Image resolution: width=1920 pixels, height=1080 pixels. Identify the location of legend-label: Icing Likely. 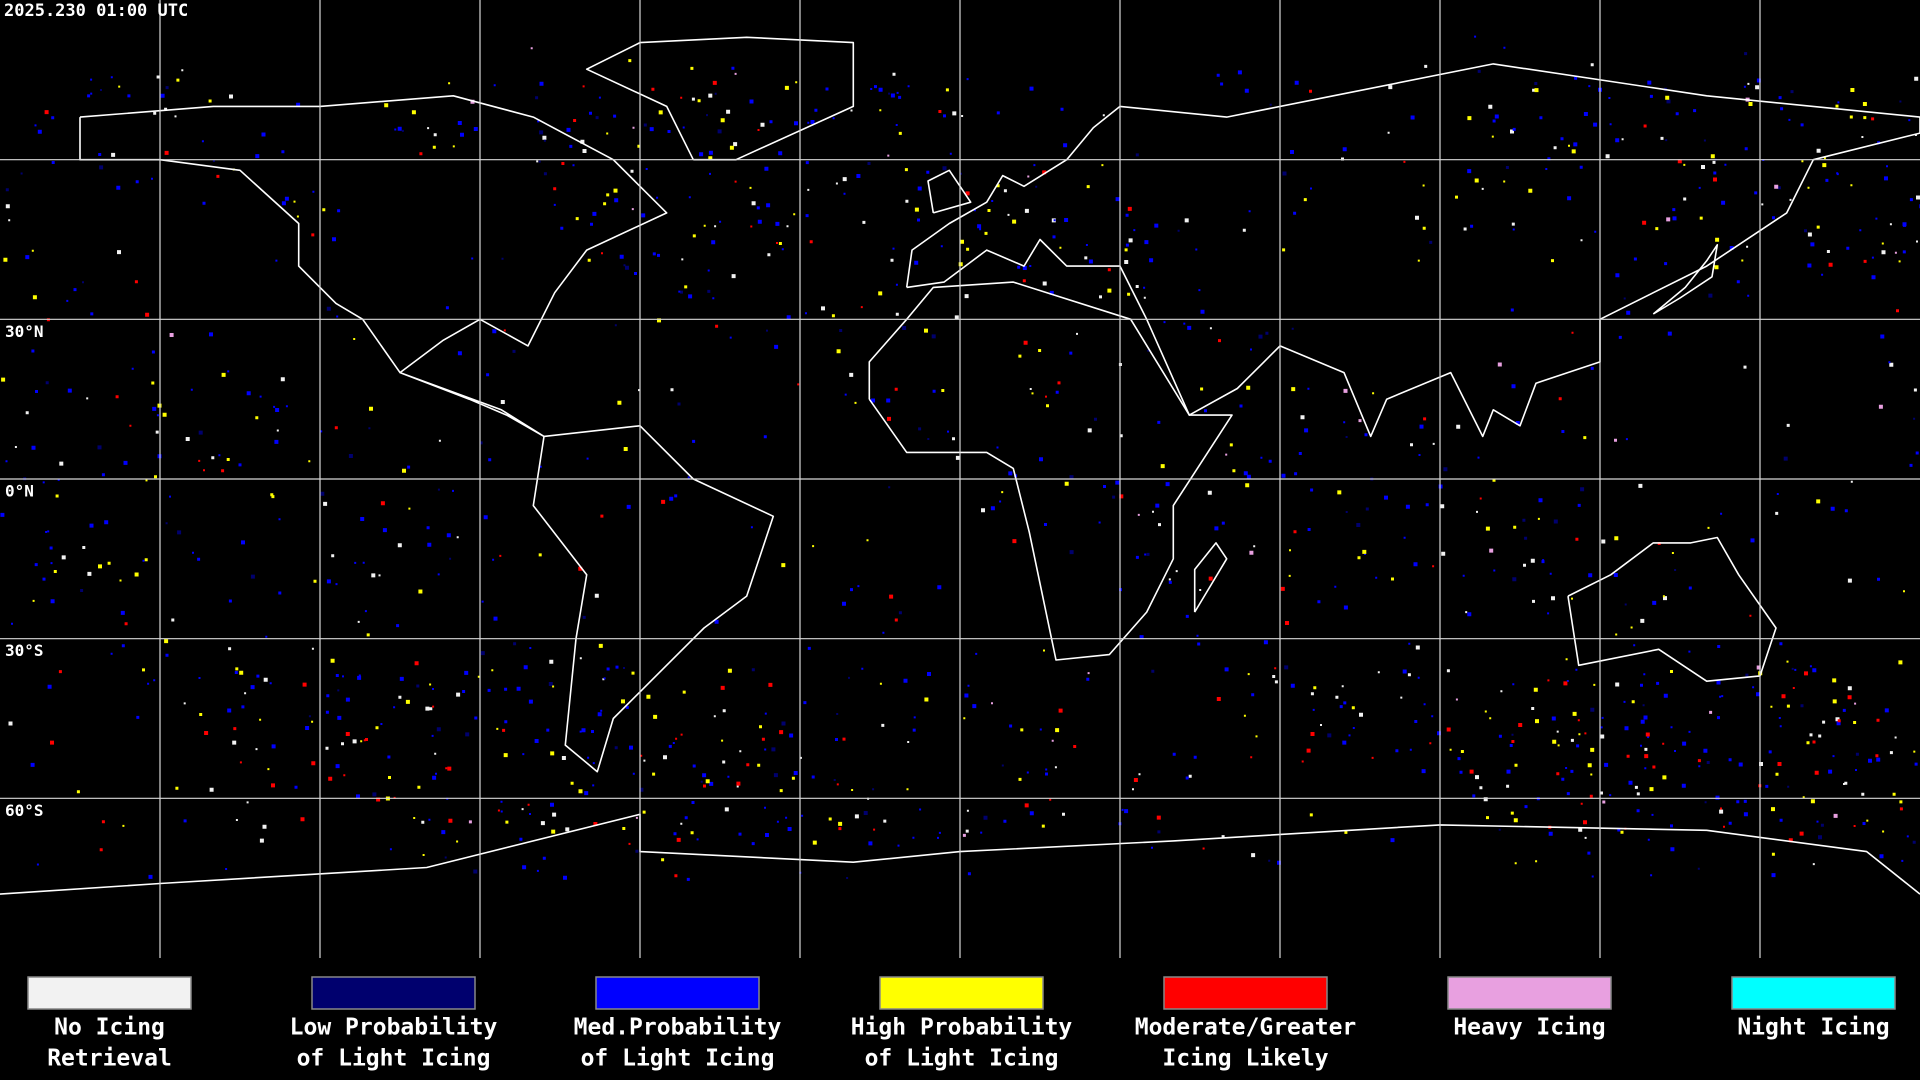
(1245, 1059).